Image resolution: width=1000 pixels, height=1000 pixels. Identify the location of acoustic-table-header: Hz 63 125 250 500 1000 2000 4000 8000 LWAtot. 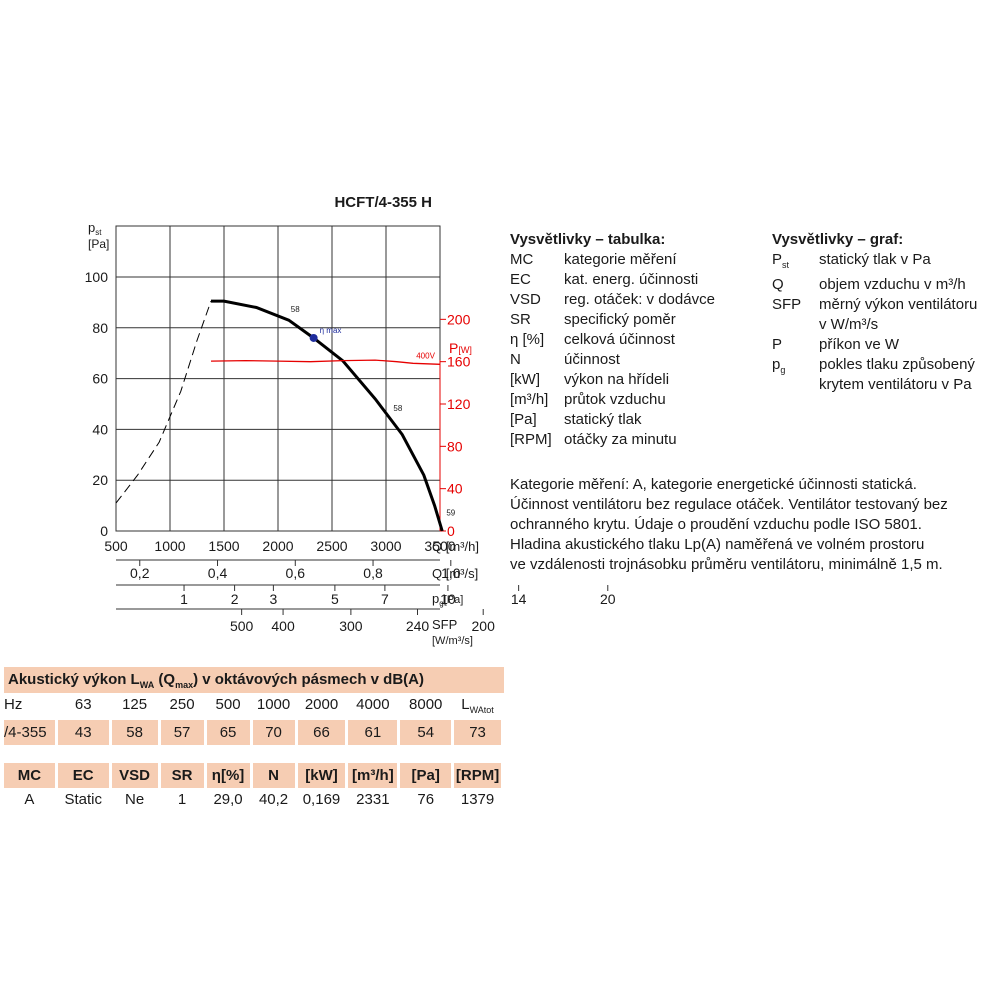
(254, 705).